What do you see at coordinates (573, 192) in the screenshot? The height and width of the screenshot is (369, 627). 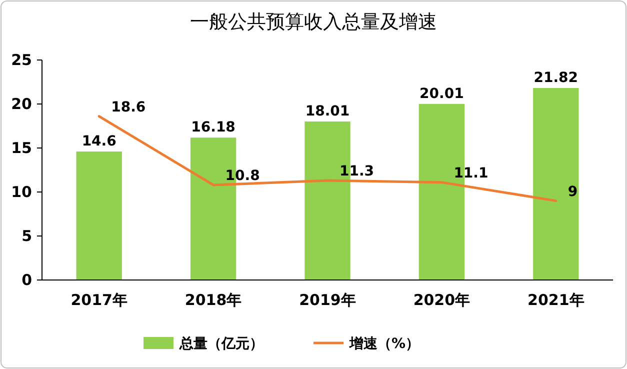 I see `data-label: 9` at bounding box center [573, 192].